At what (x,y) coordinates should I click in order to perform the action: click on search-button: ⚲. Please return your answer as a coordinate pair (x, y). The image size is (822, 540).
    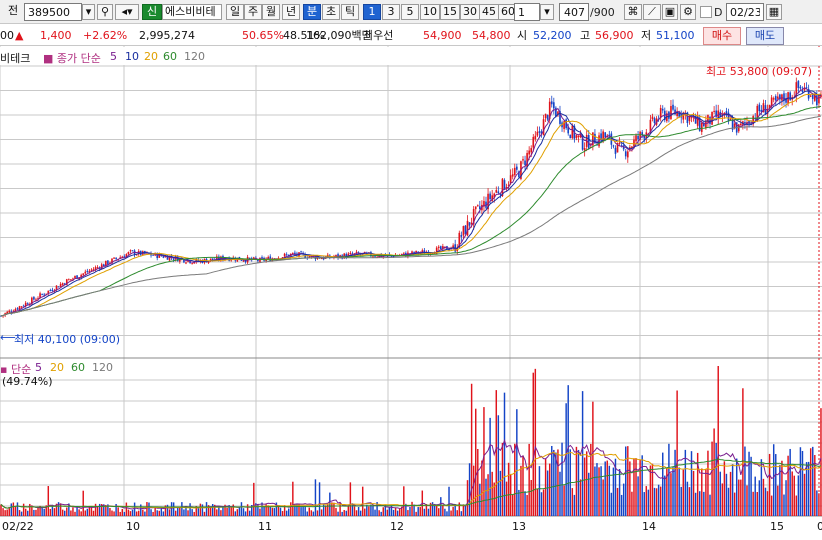
    Looking at the image, I should click on (105, 12).